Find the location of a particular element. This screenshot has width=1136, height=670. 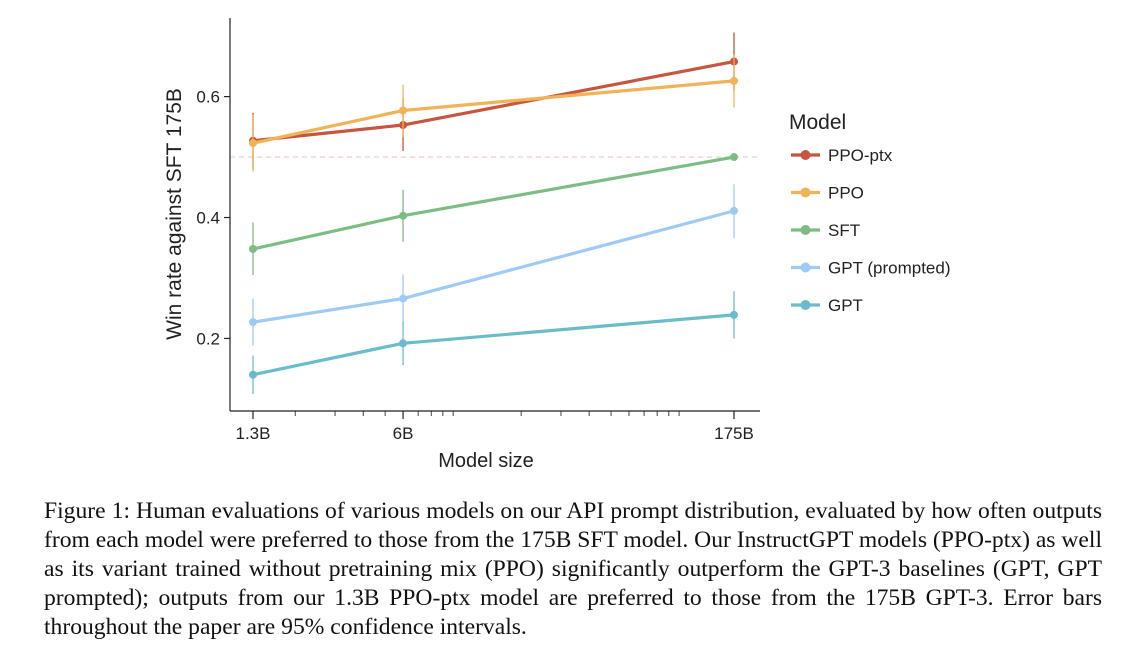

legend-label: PPO is located at coordinates (846, 193).